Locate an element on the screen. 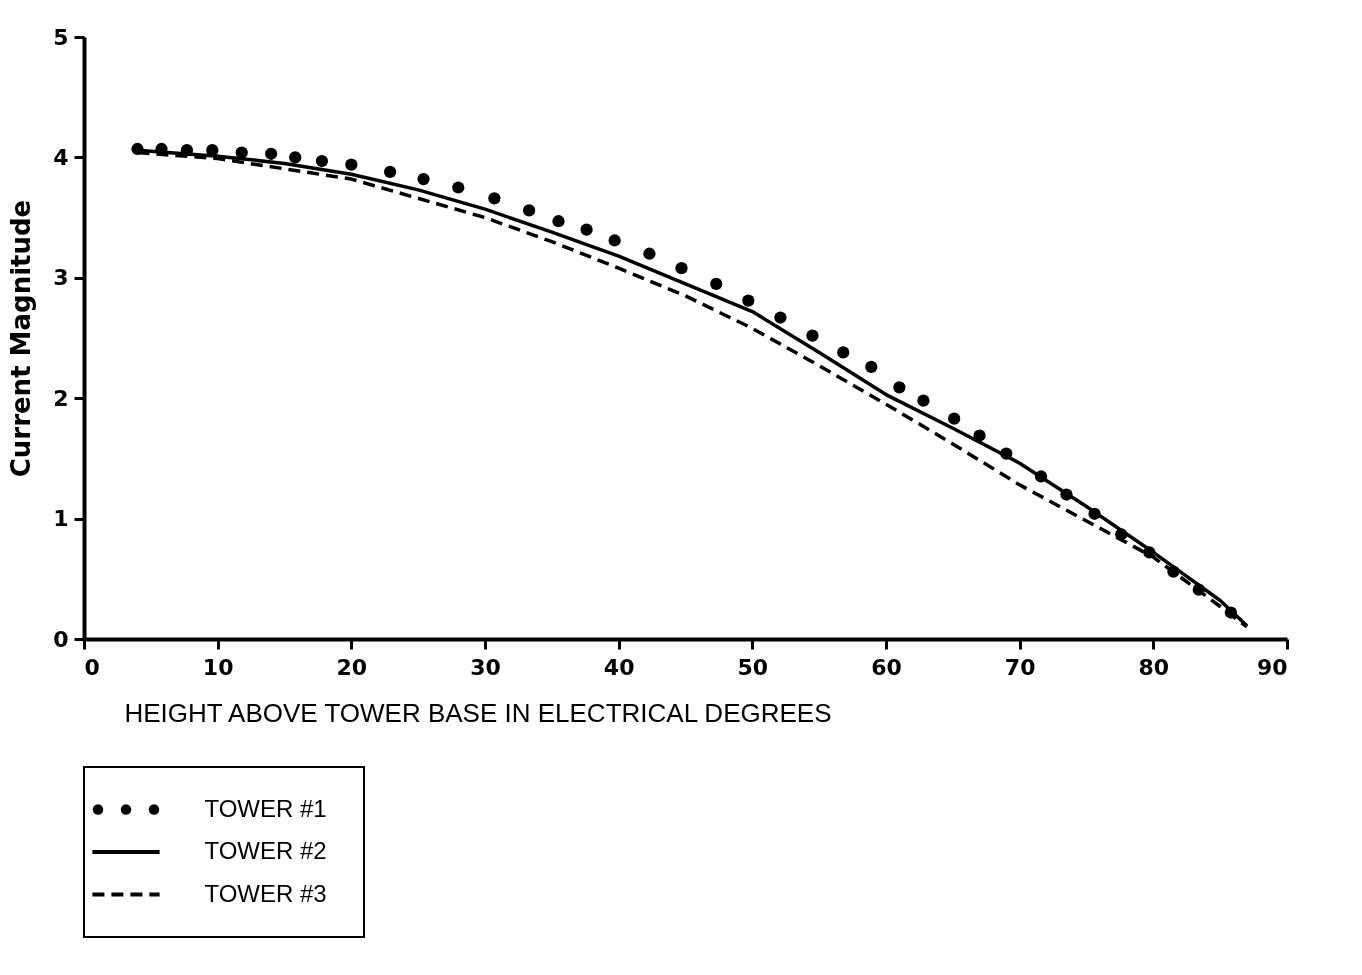 This screenshot has width=1362, height=975. x-axis-title: HEIGHT ABOVE TOWER BASE IN ELECTRICAL DEGREES is located at coordinates (478, 712).